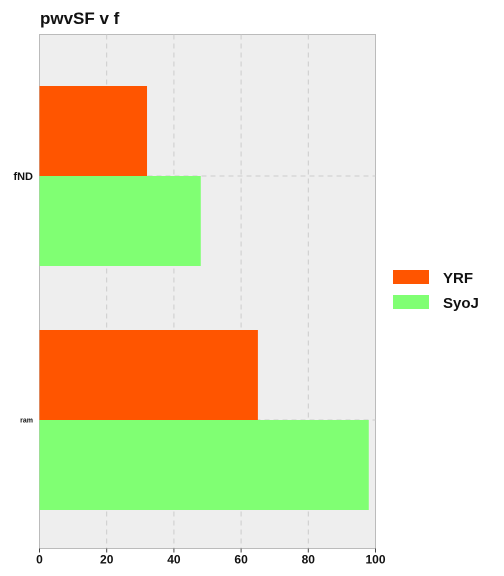 The width and height of the screenshot is (504, 576). Describe the element at coordinates (23, 177) in the screenshot. I see `category-label-fND: fND` at that location.